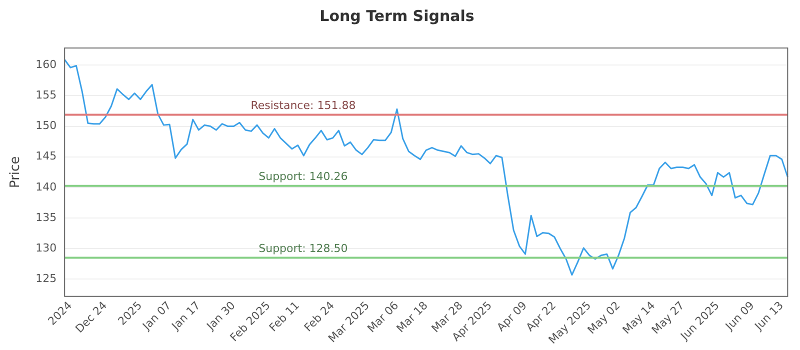 Image resolution: width=800 pixels, height=350 pixels. Describe the element at coordinates (16, 172) in the screenshot. I see `y-axis-title: Price` at that location.